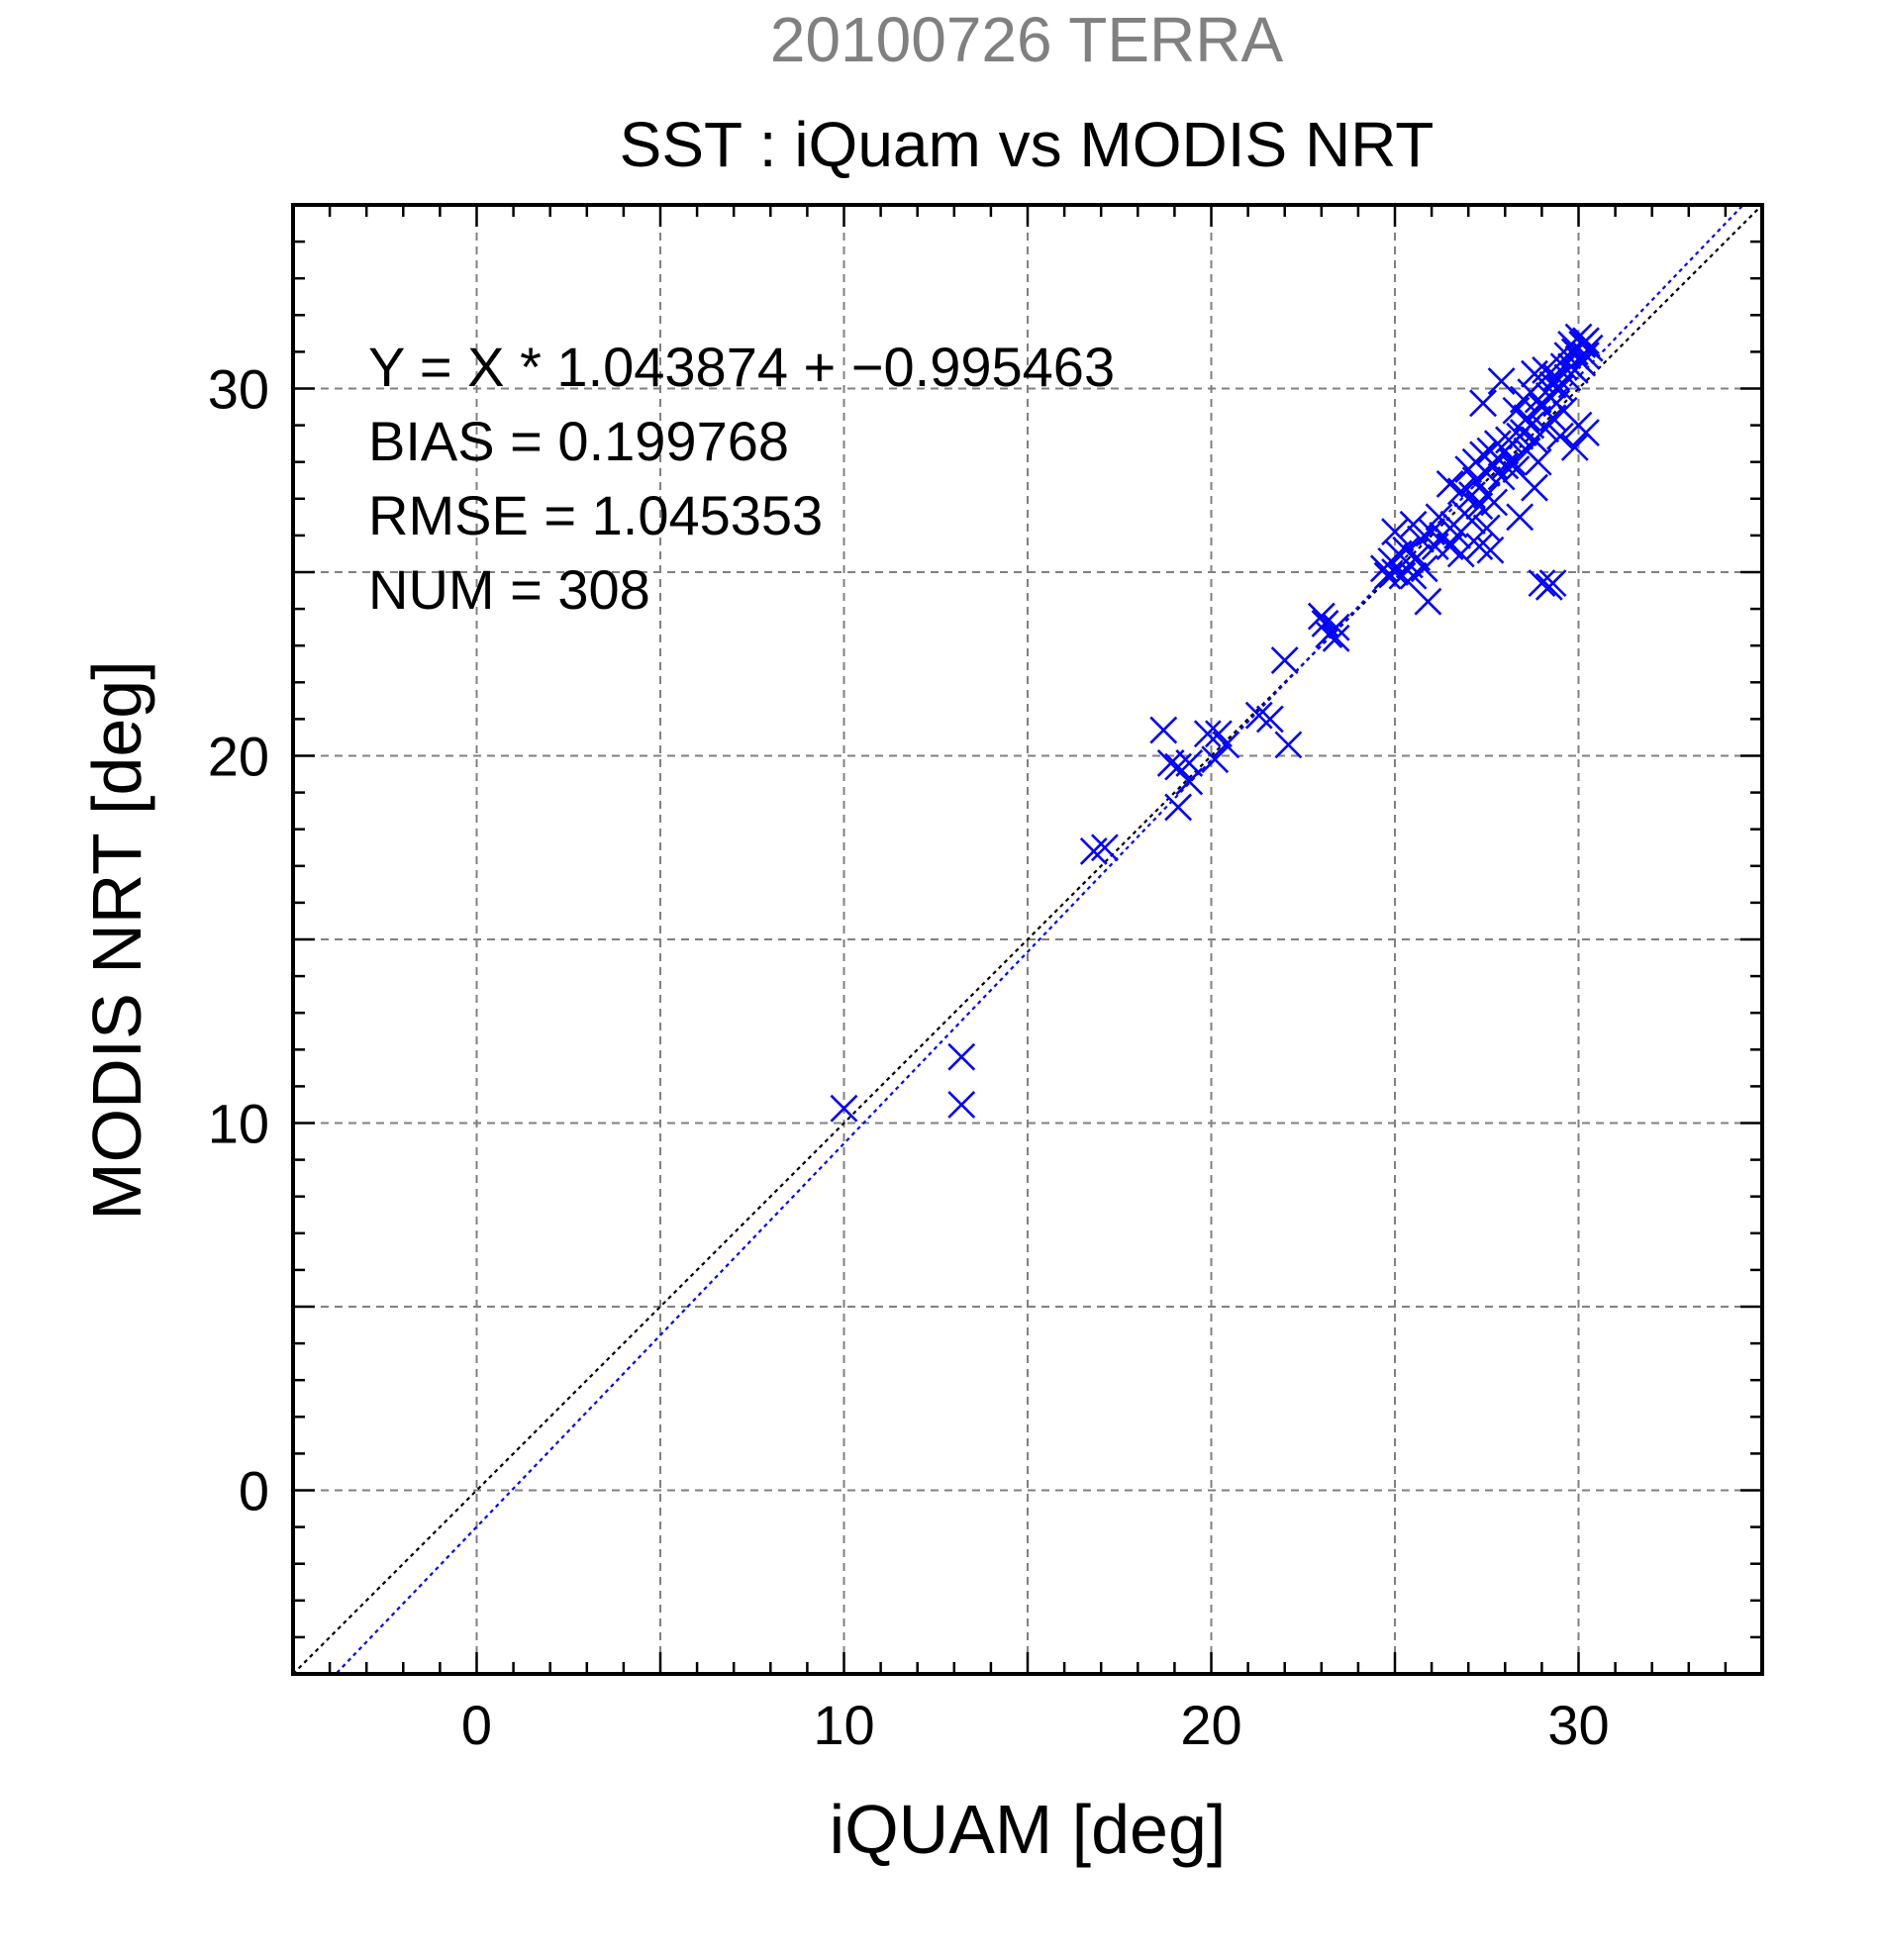  Describe the element at coordinates (1035, 1725) in the screenshot. I see `x-tick-labels: 0 10 20 30` at that location.